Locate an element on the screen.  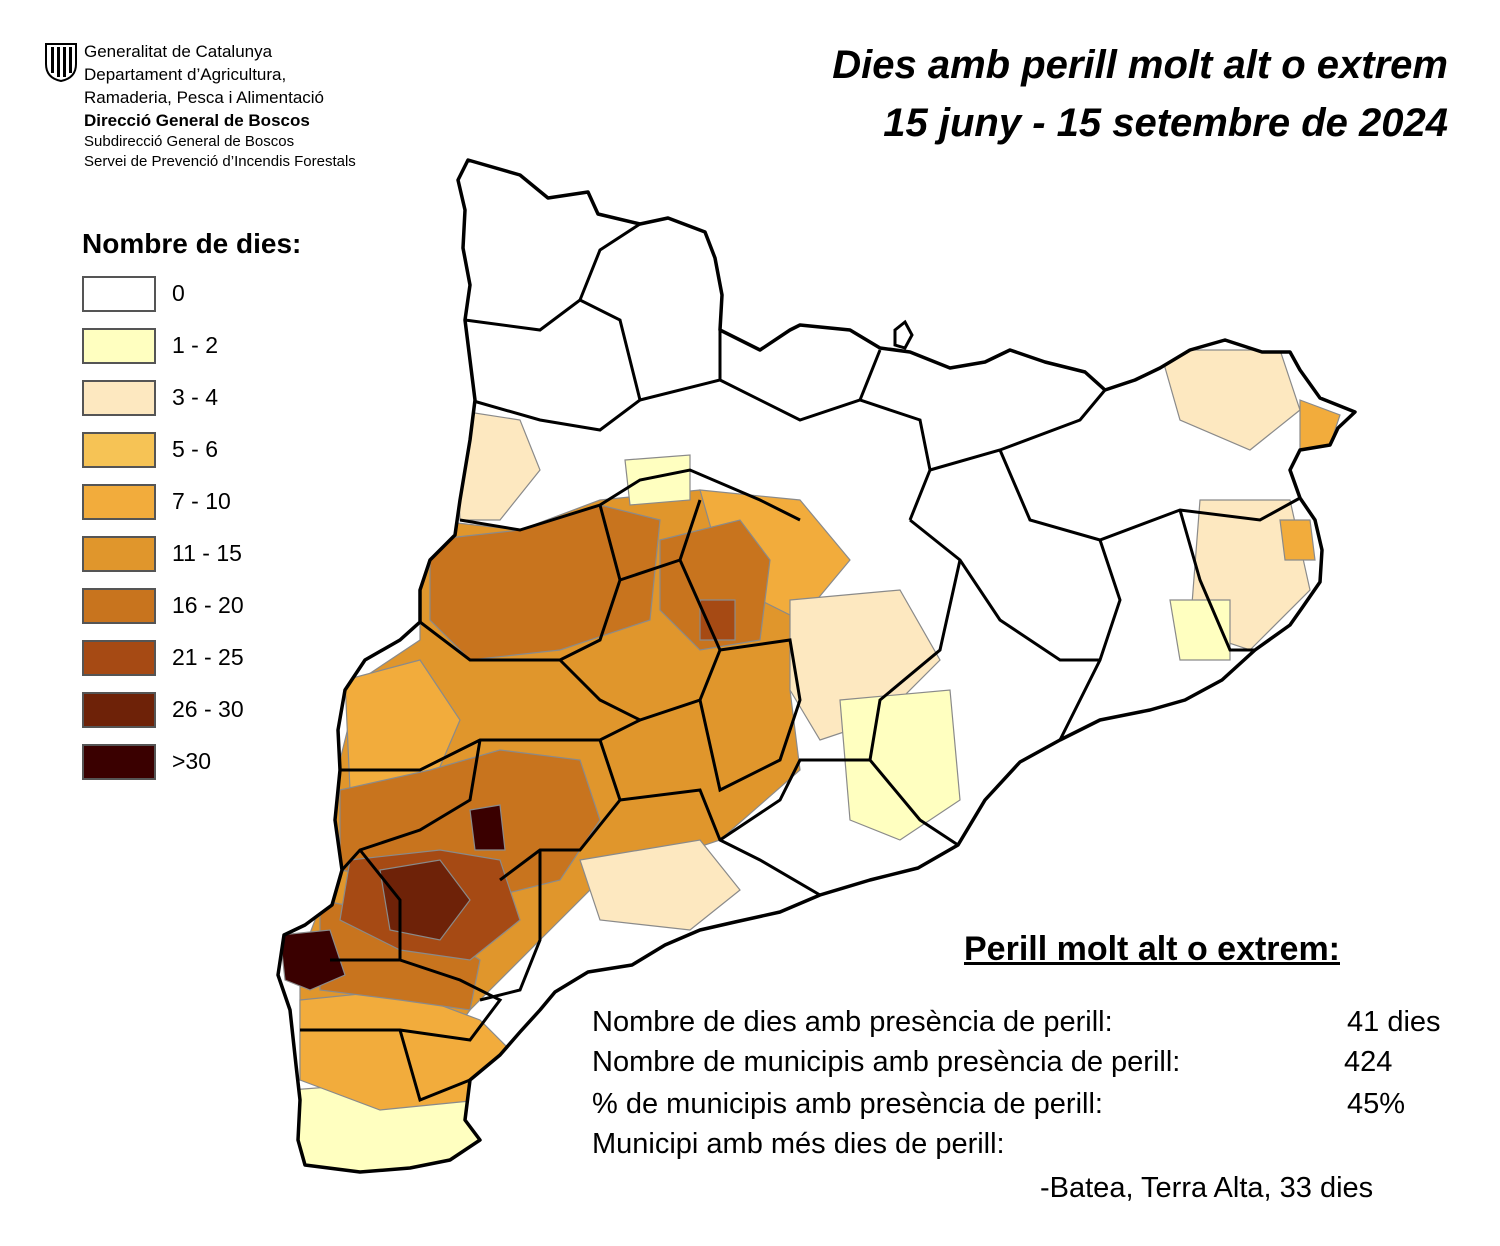
legend-label: 5 - 6 is located at coordinates (195, 449).